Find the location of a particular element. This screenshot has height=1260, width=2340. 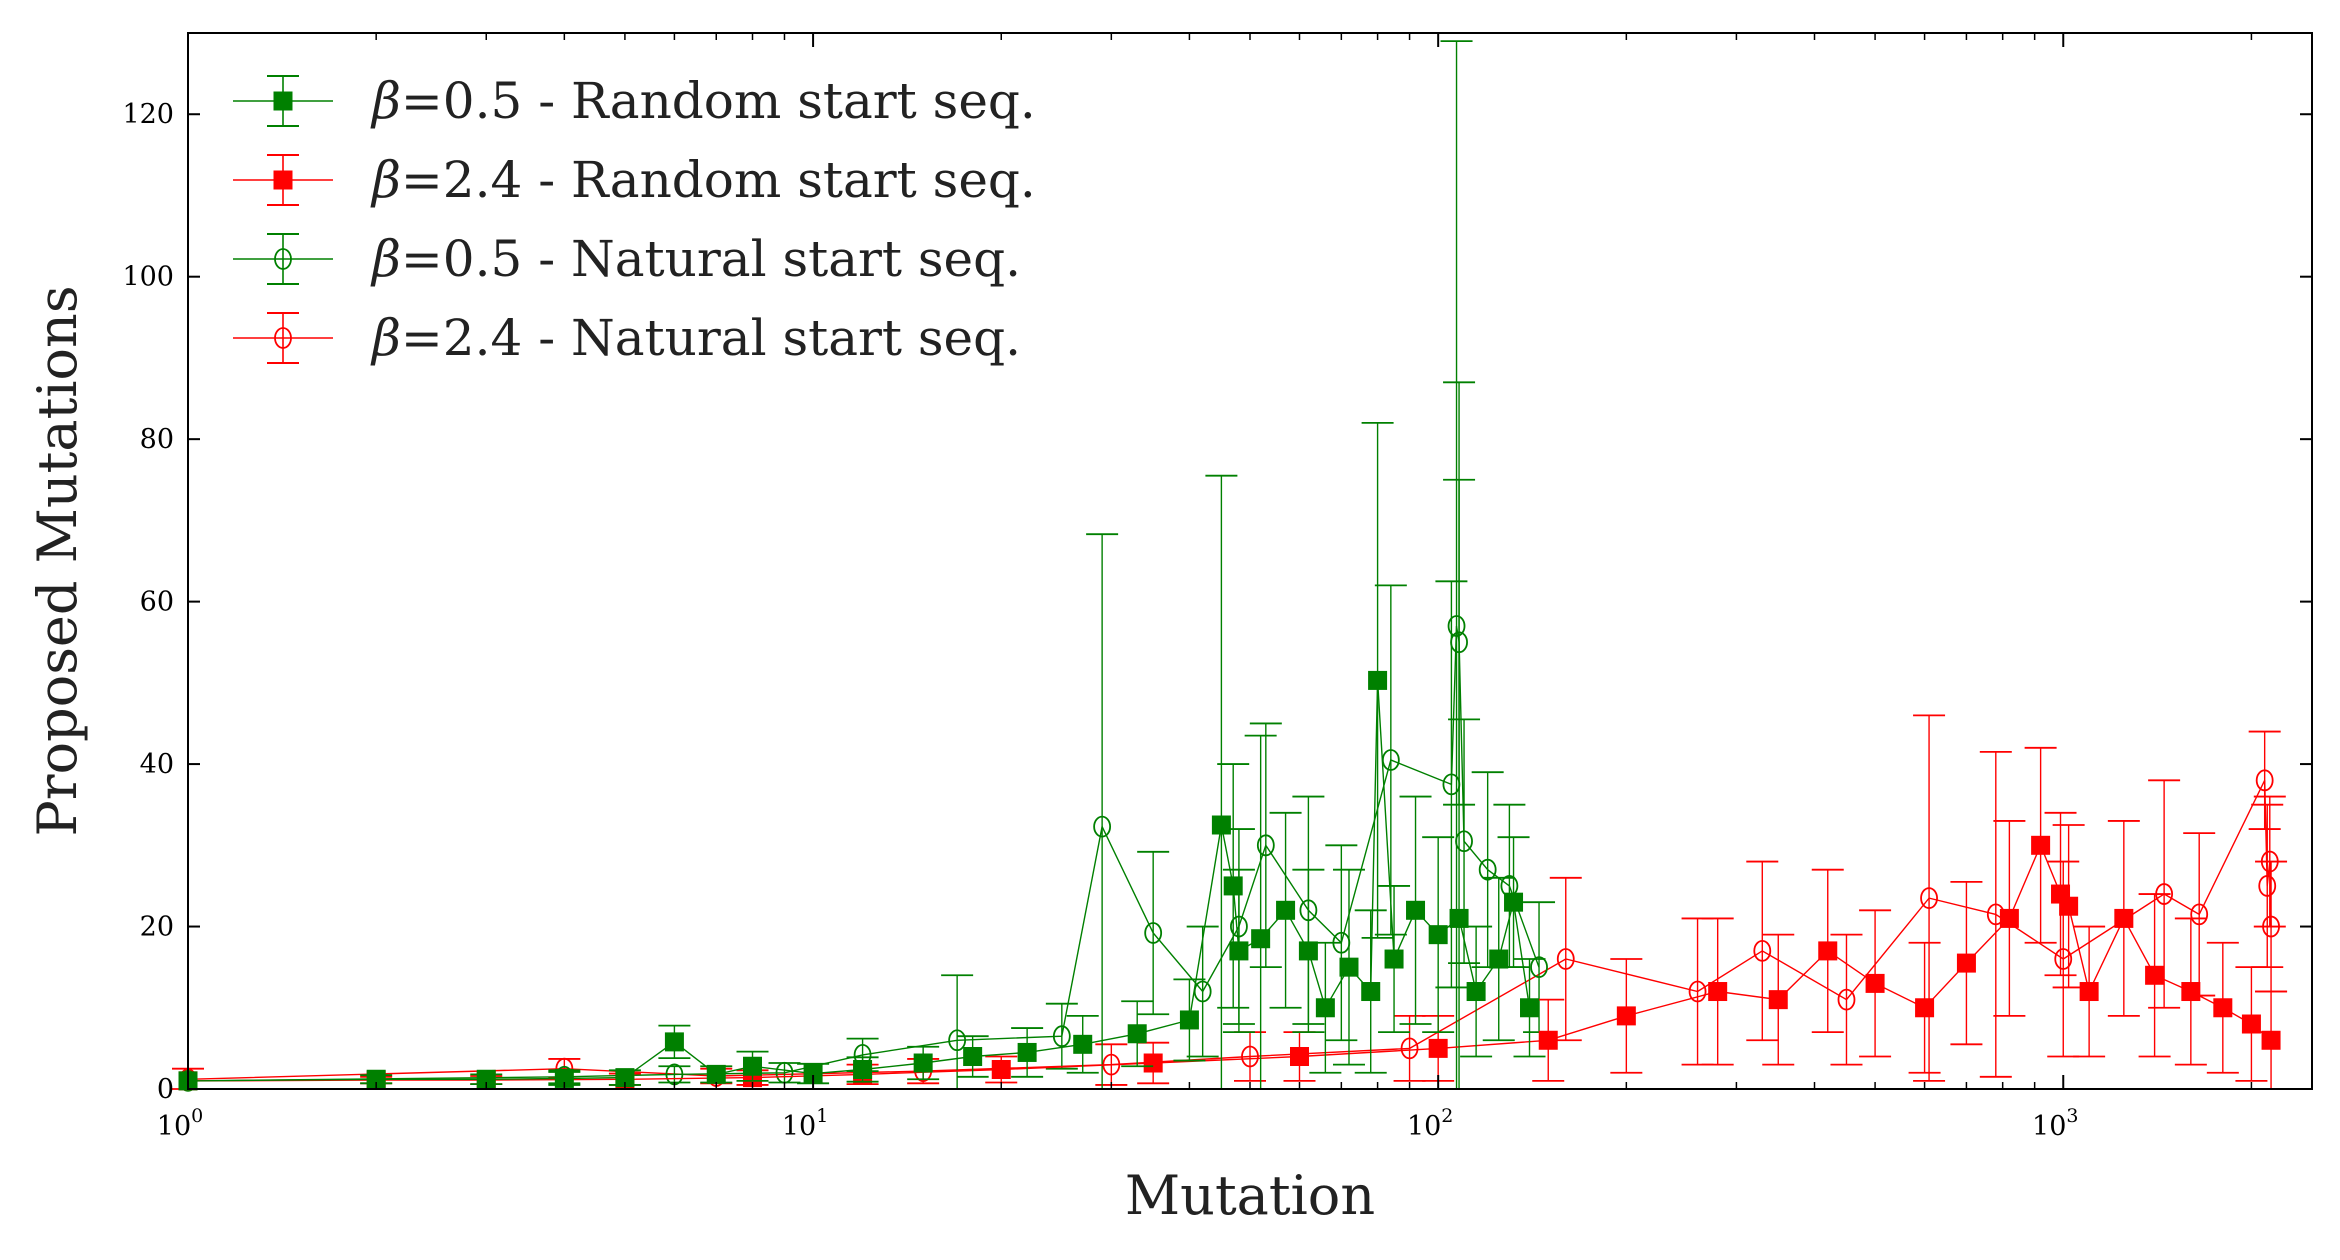

legend-entry-4: β=2.4 - Natural start seq. is located at coordinates (627, 338).